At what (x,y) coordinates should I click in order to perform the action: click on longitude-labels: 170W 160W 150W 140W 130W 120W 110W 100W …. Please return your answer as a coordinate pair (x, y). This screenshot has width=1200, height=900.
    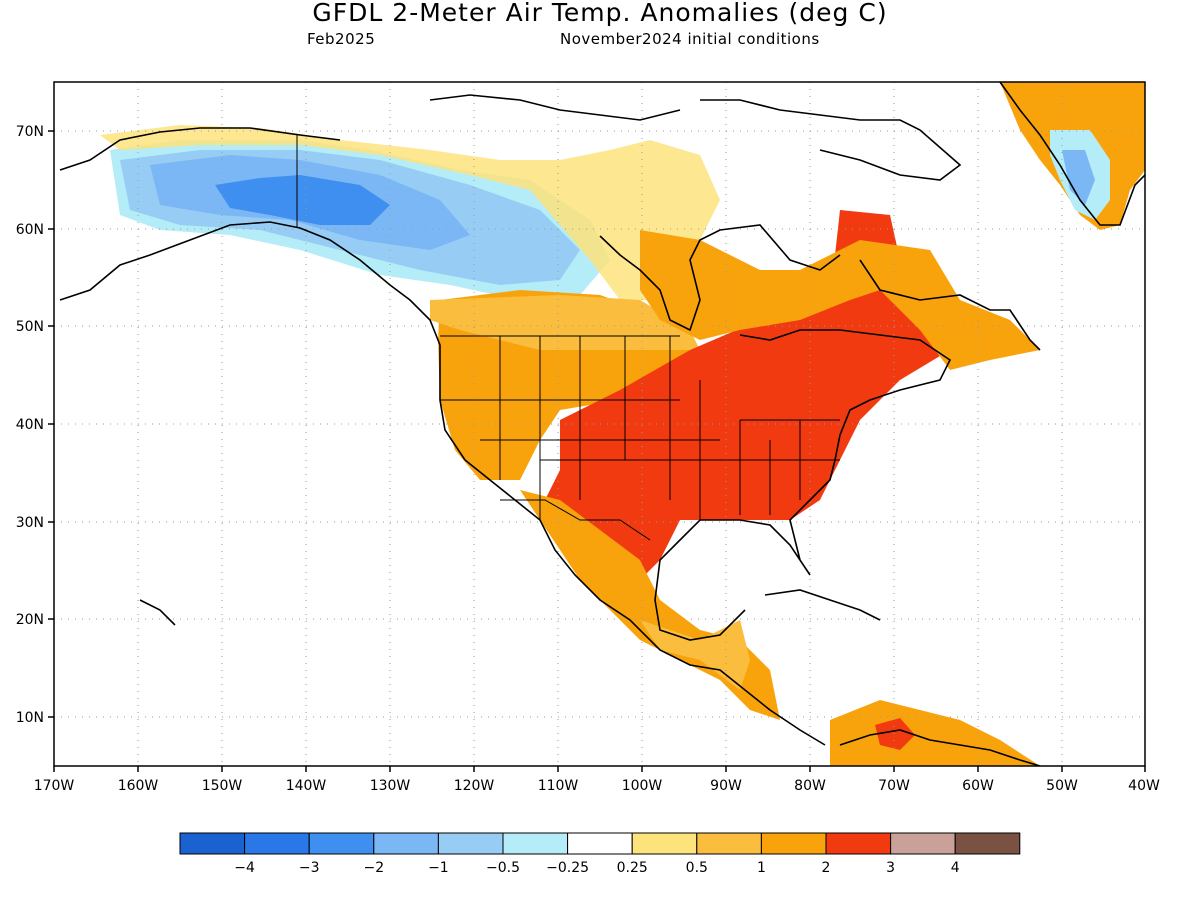
    Looking at the image, I should click on (597, 786).